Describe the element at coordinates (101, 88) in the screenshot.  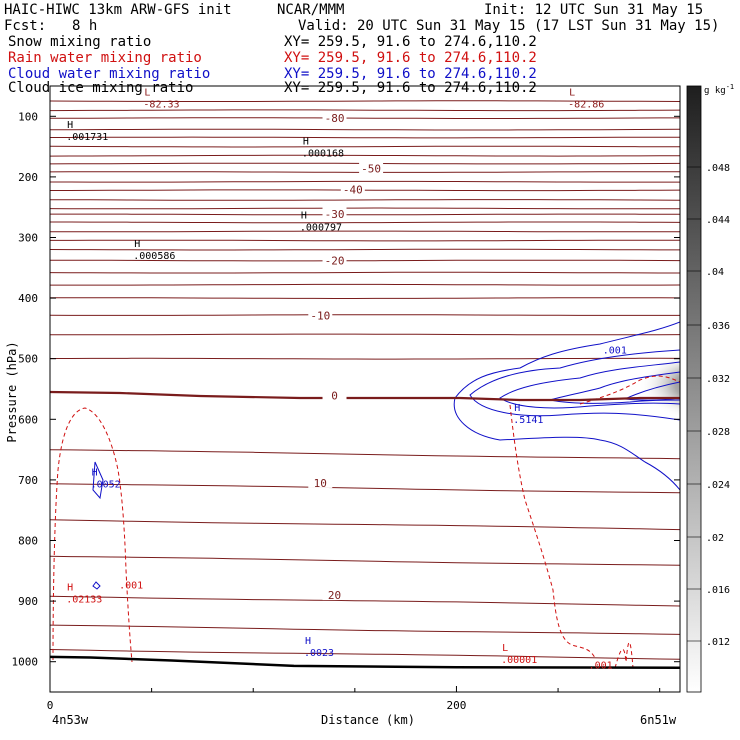
I see `field-legend-cloud-ice: Cloud ice mixing ratio` at that location.